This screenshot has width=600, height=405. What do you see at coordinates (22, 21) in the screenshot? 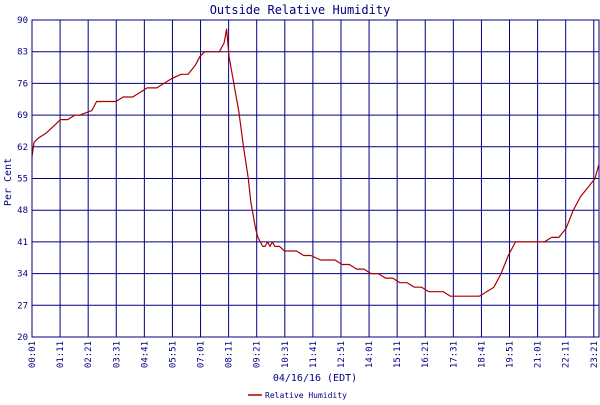
I see `y-tick-label: 90` at bounding box center [22, 21].